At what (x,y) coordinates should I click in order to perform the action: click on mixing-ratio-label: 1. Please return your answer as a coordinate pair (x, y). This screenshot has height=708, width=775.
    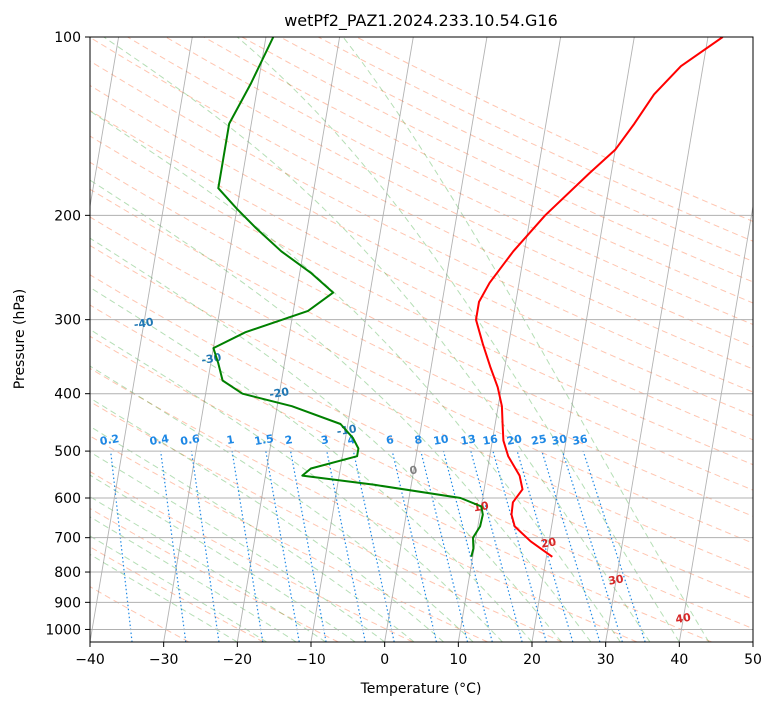
    Looking at the image, I should click on (231, 440).